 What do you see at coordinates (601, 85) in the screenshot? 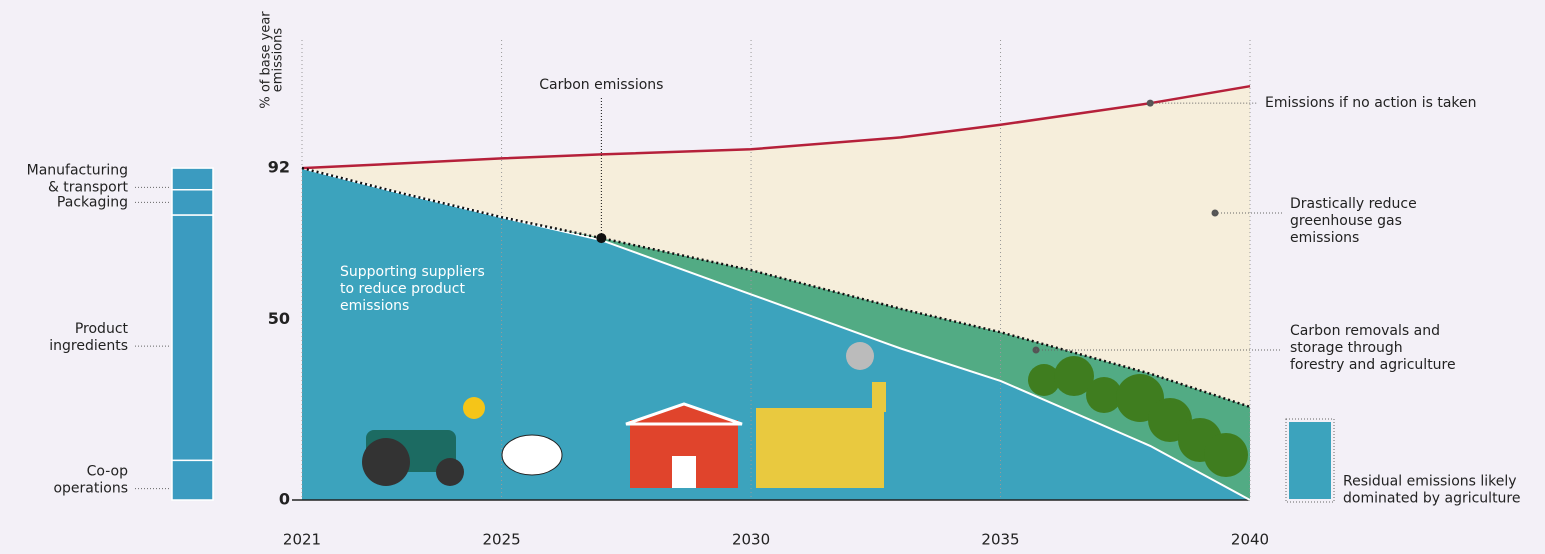
I see `label-line: Carbon emissions` at bounding box center [601, 85].